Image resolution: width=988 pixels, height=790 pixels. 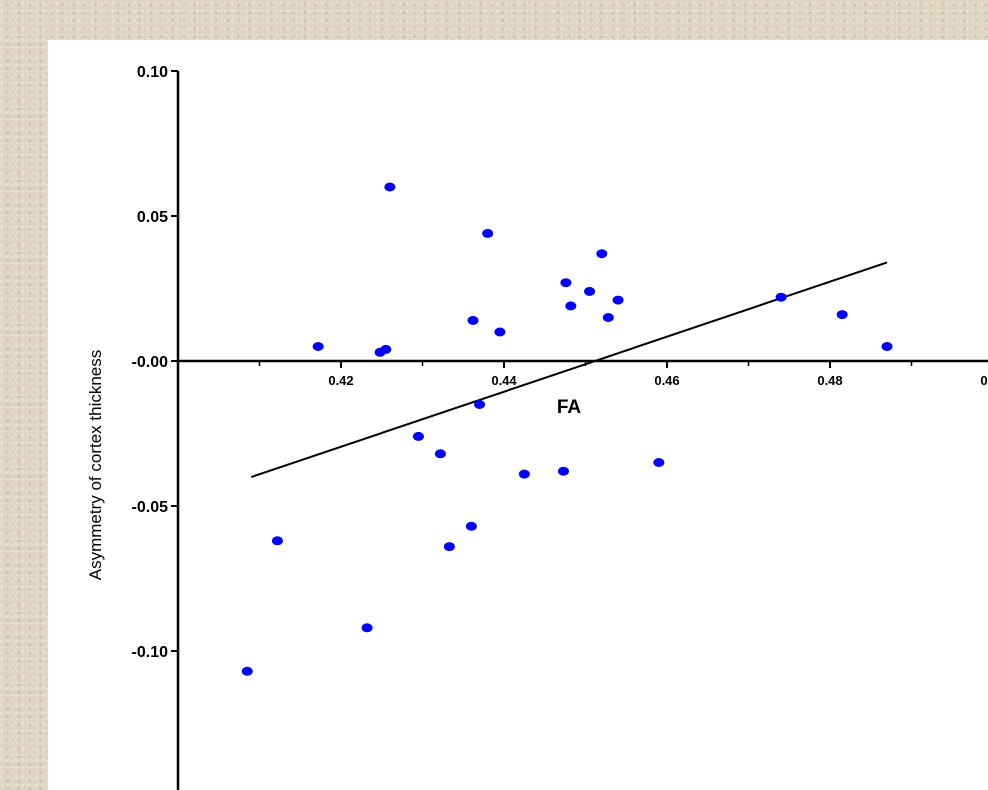 I want to click on x-tick-label: 0.50, so click(x=984, y=380).